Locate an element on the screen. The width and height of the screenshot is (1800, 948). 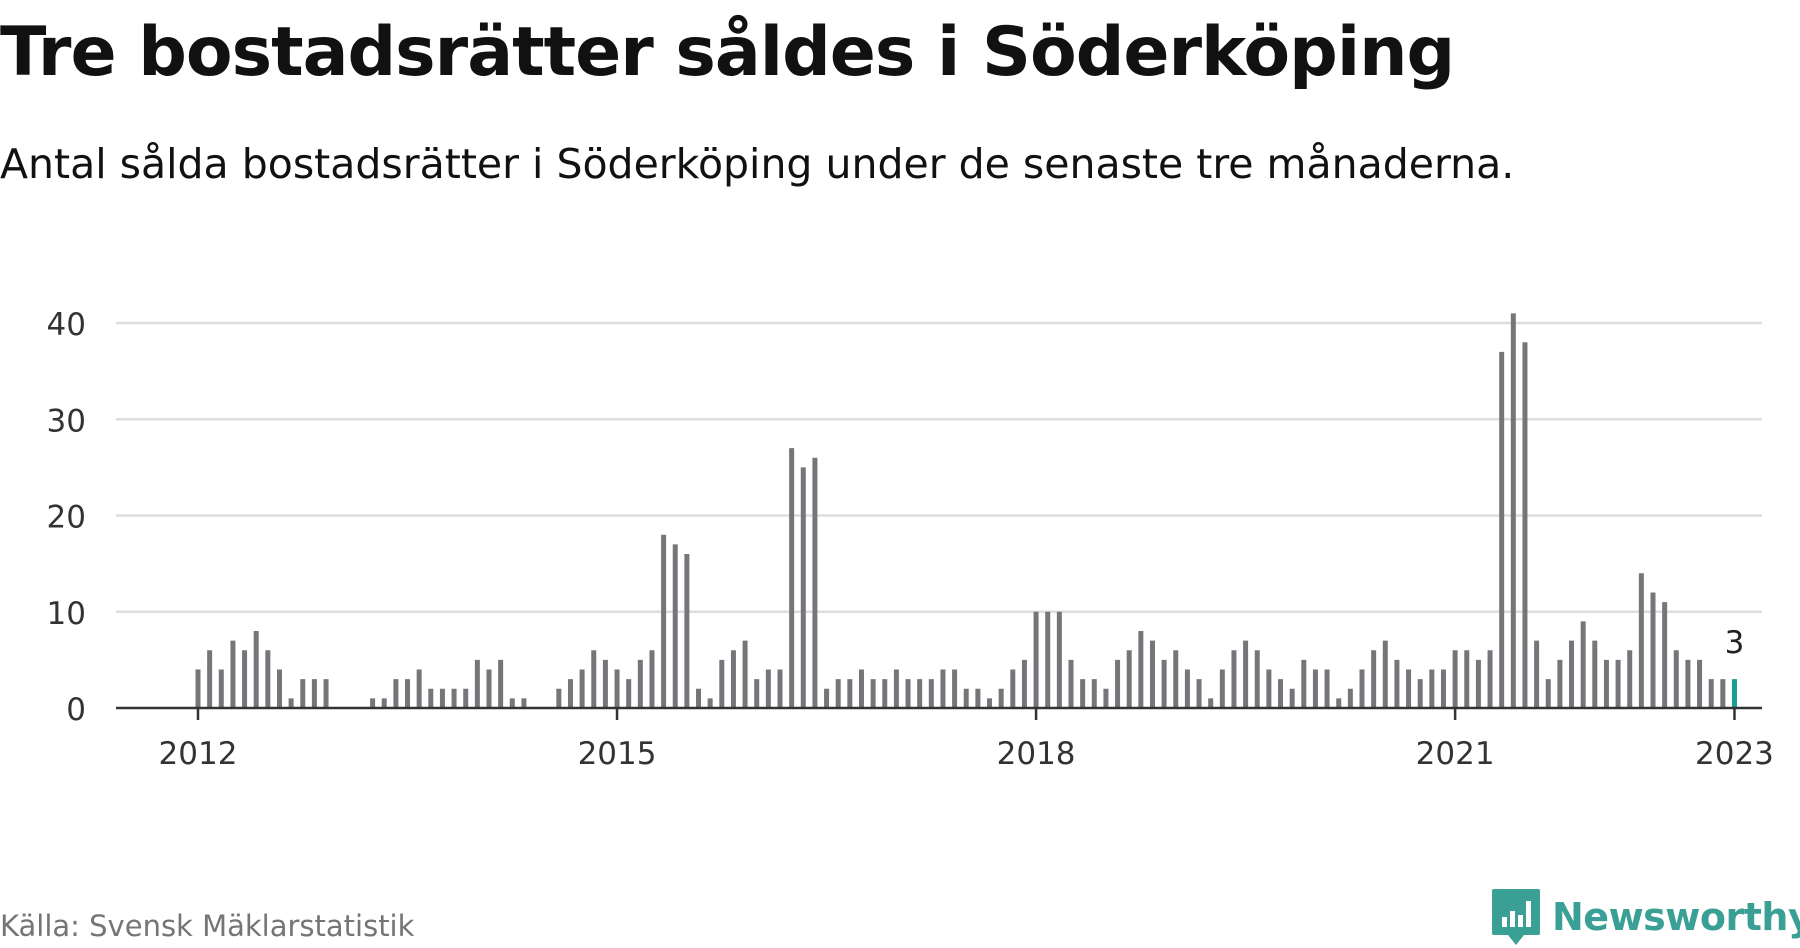
x-tick-label: 2018 is located at coordinates (1036, 754).